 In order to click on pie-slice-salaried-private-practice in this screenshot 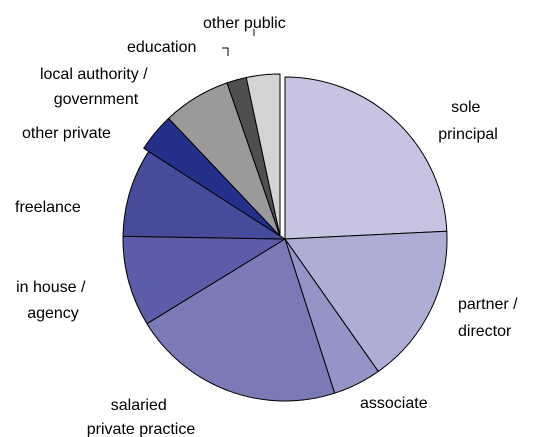, I will do `click(241, 320)`.